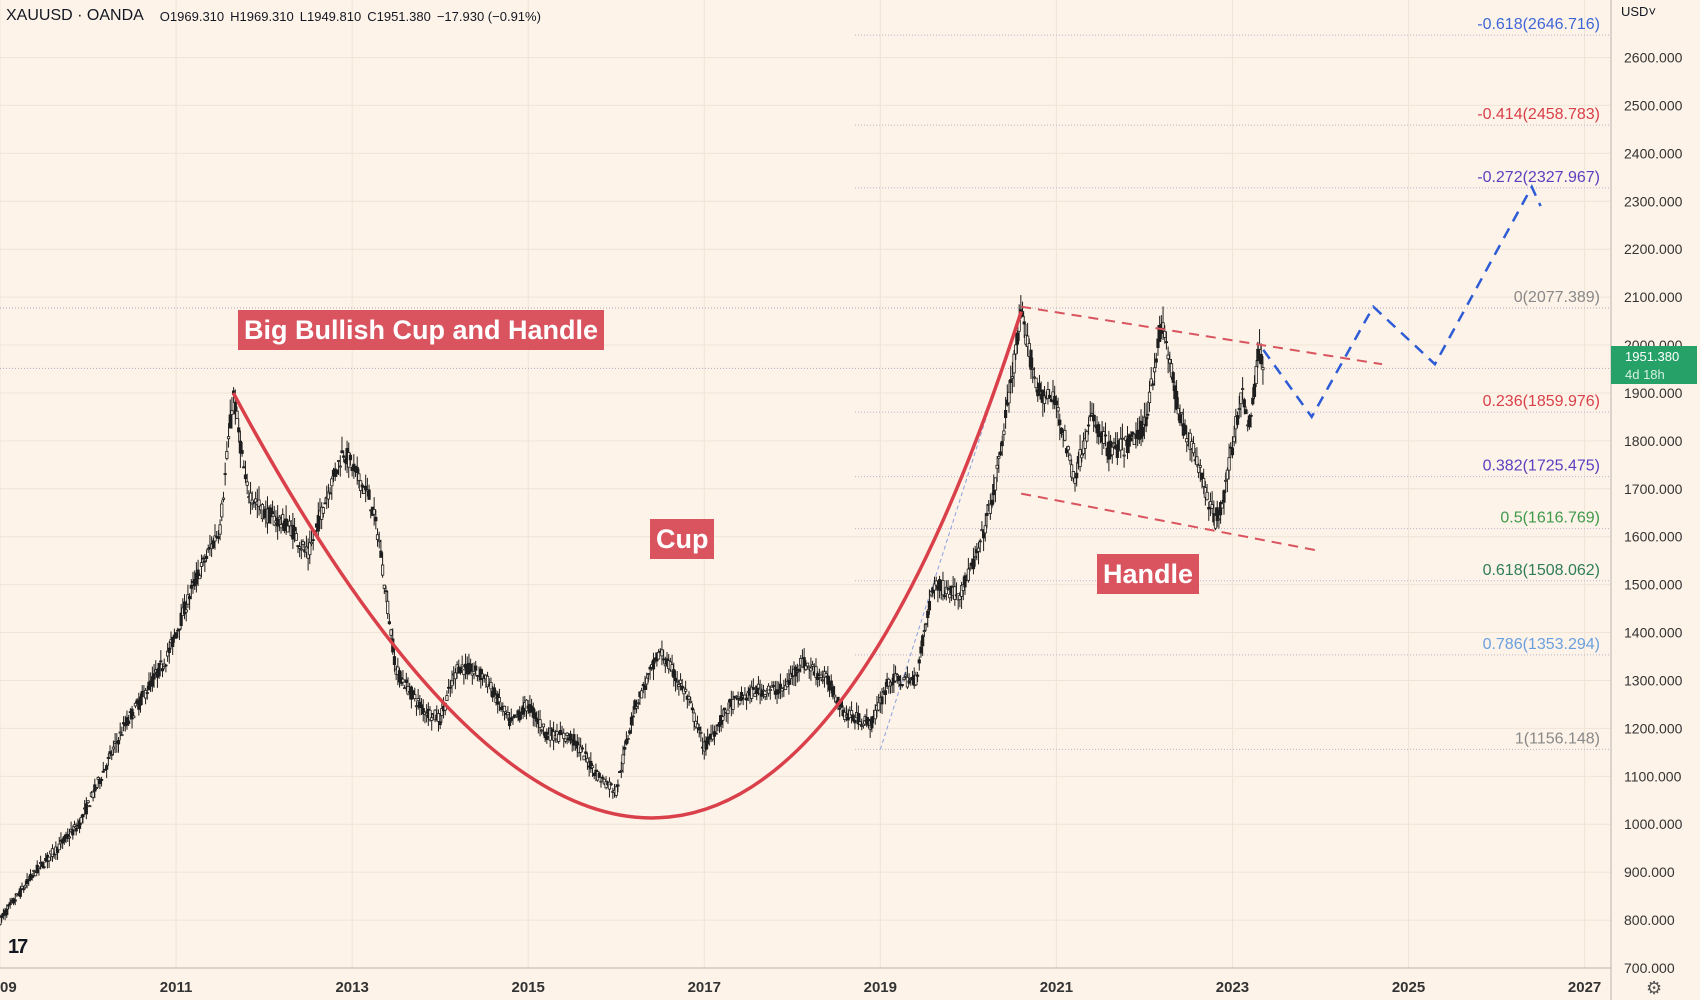 This screenshot has height=1000, width=1700. What do you see at coordinates (1653, 776) in the screenshot?
I see `y-tick-label: 1100.000` at bounding box center [1653, 776].